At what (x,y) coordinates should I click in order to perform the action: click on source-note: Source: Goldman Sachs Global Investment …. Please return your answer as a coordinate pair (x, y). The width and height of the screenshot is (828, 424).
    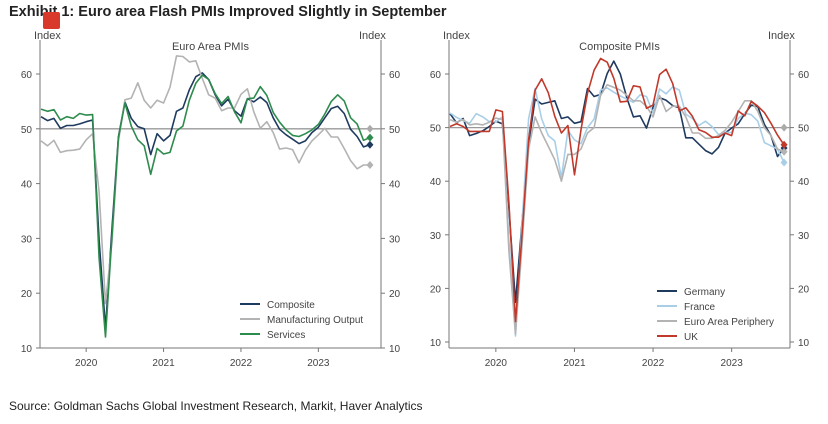
    Looking at the image, I should click on (216, 406).